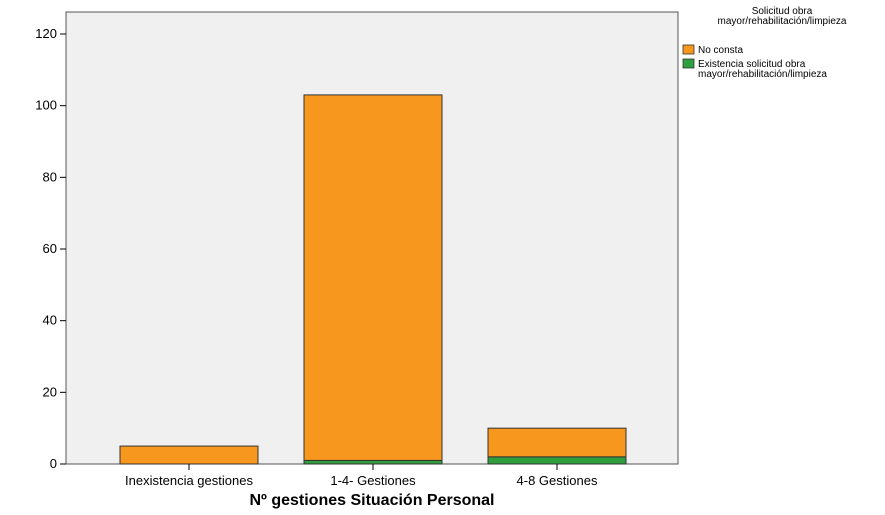  I want to click on y-tick-label-100: 100, so click(46, 105).